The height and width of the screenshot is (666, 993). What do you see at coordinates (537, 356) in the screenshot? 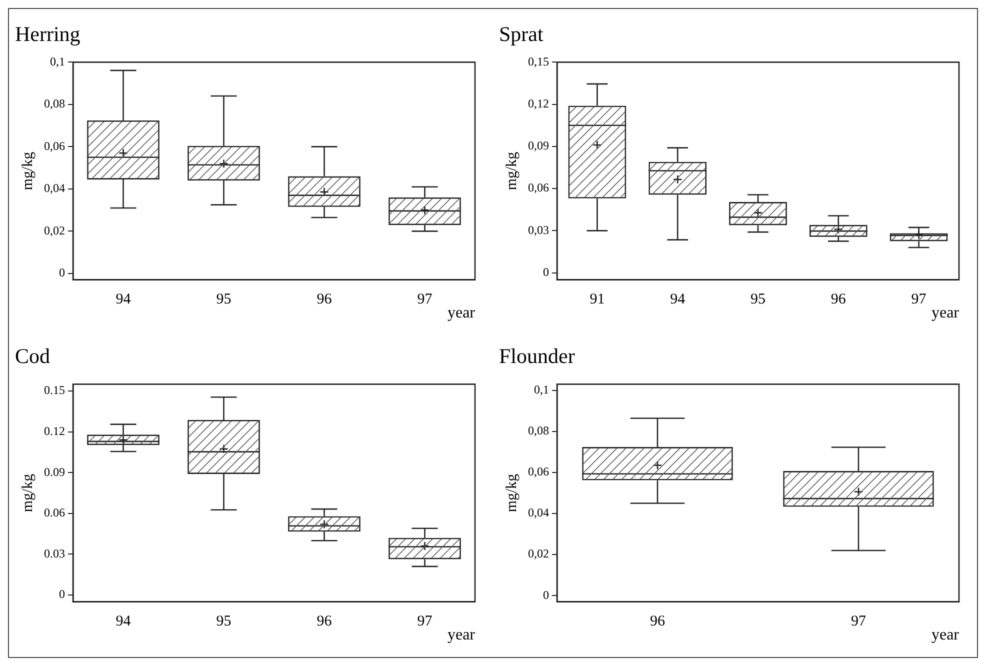
I see `chart-title: Flounder` at bounding box center [537, 356].